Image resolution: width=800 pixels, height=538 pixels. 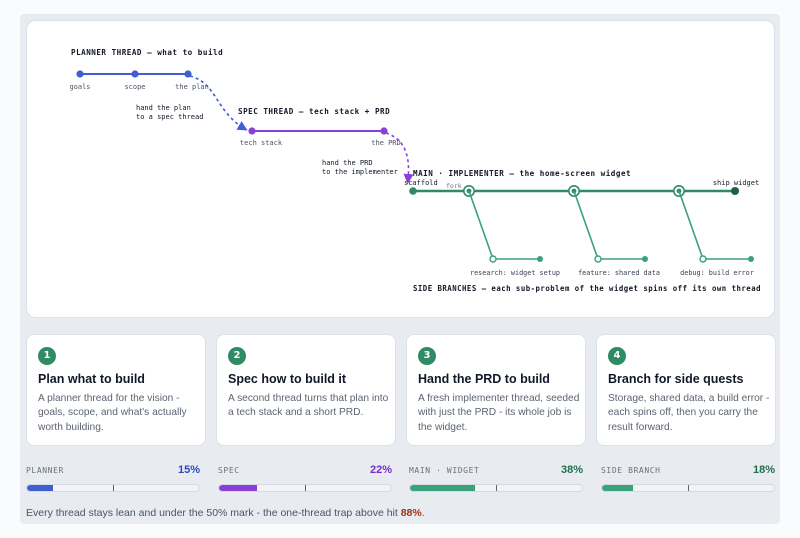 I want to click on main-node-ship, so click(x=735, y=191).